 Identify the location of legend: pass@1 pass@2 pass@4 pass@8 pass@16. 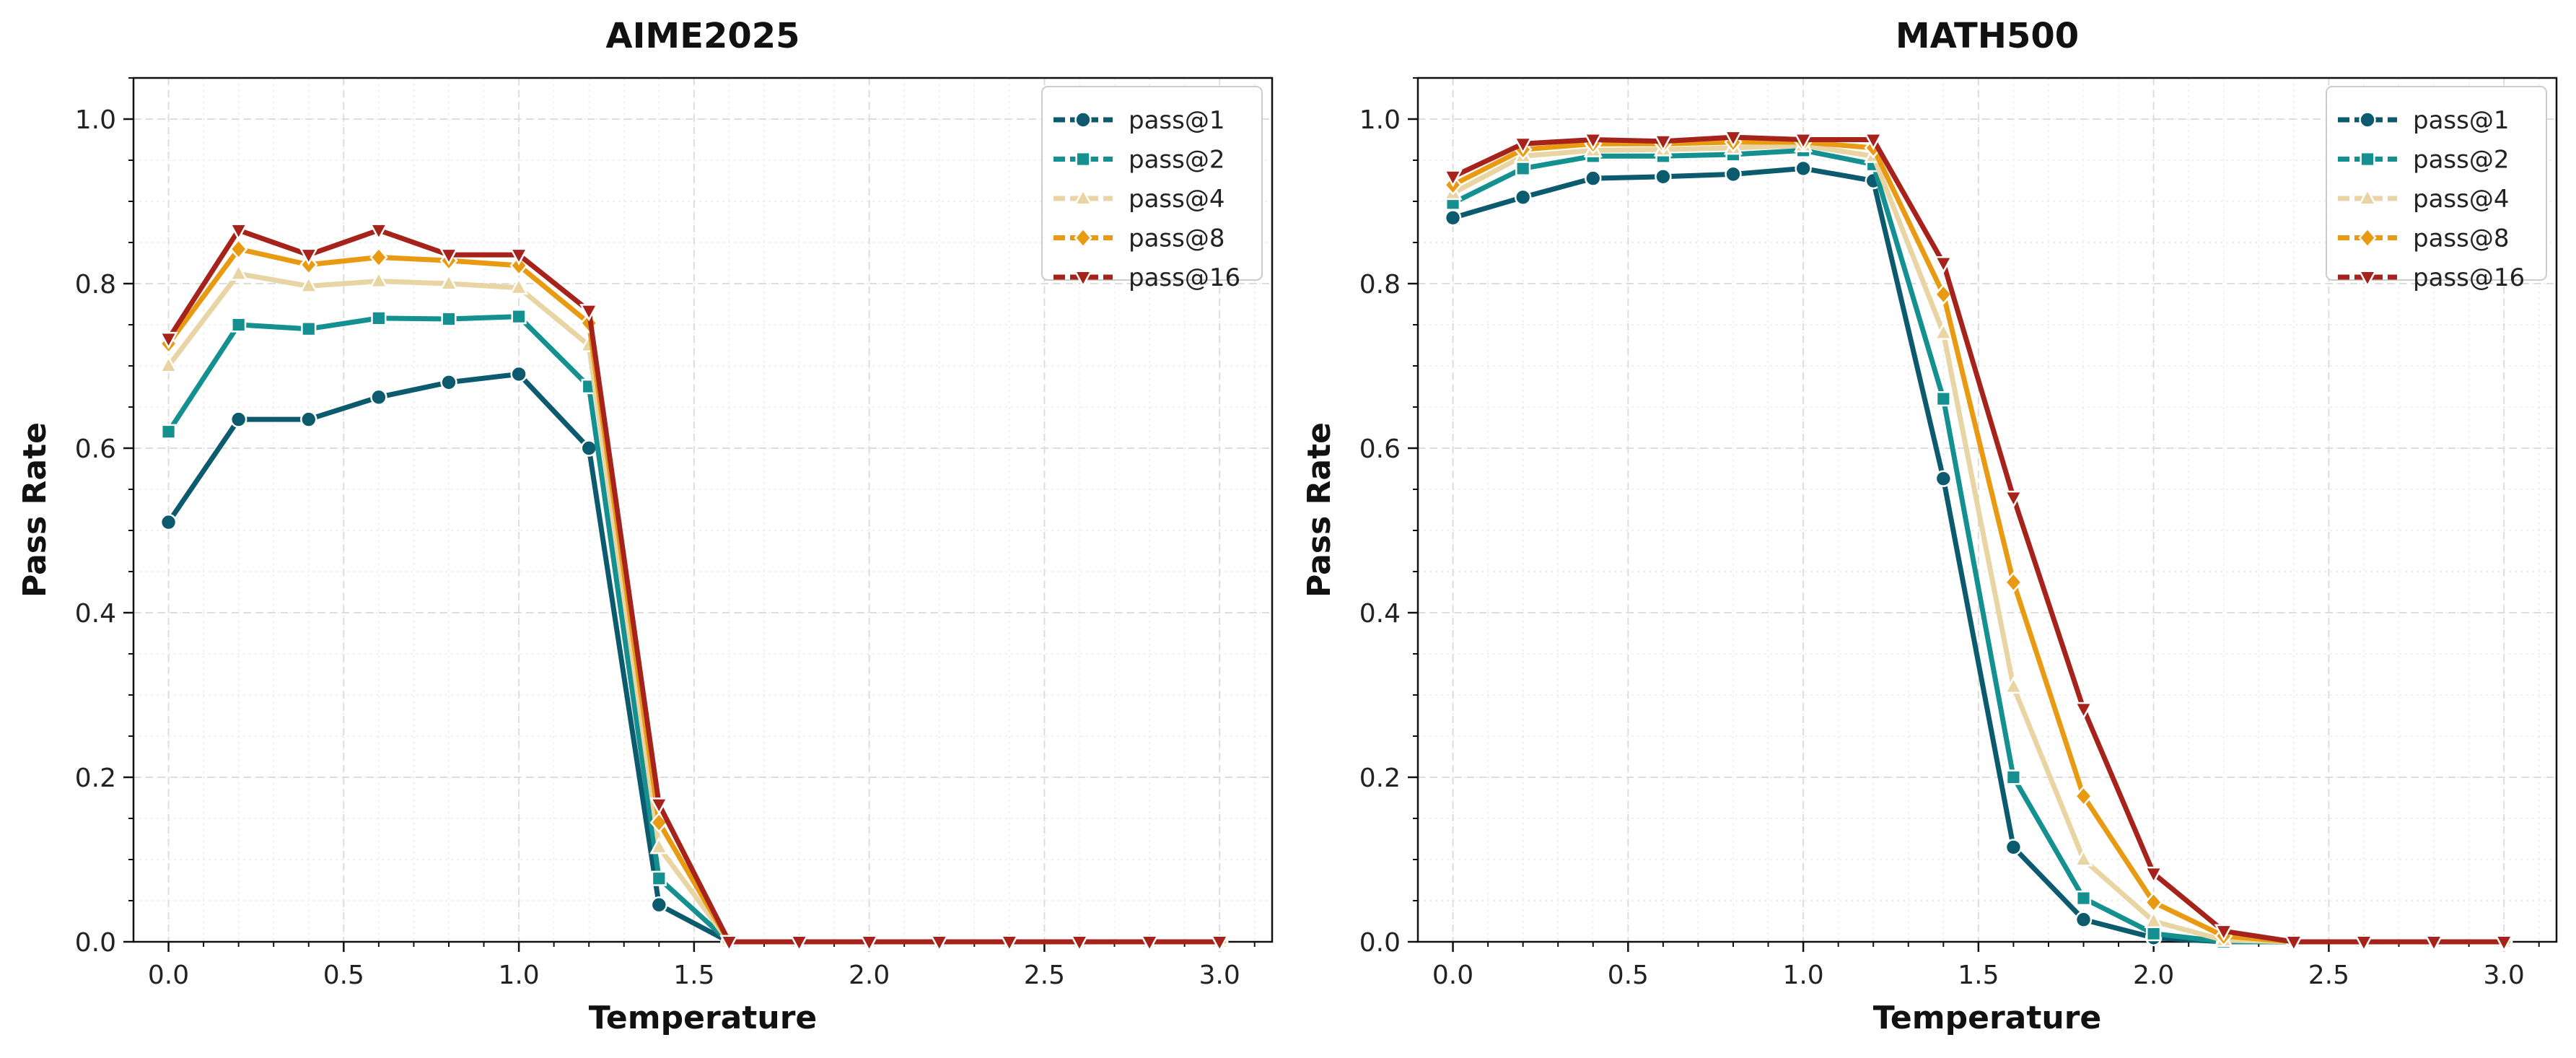
(1152, 189).